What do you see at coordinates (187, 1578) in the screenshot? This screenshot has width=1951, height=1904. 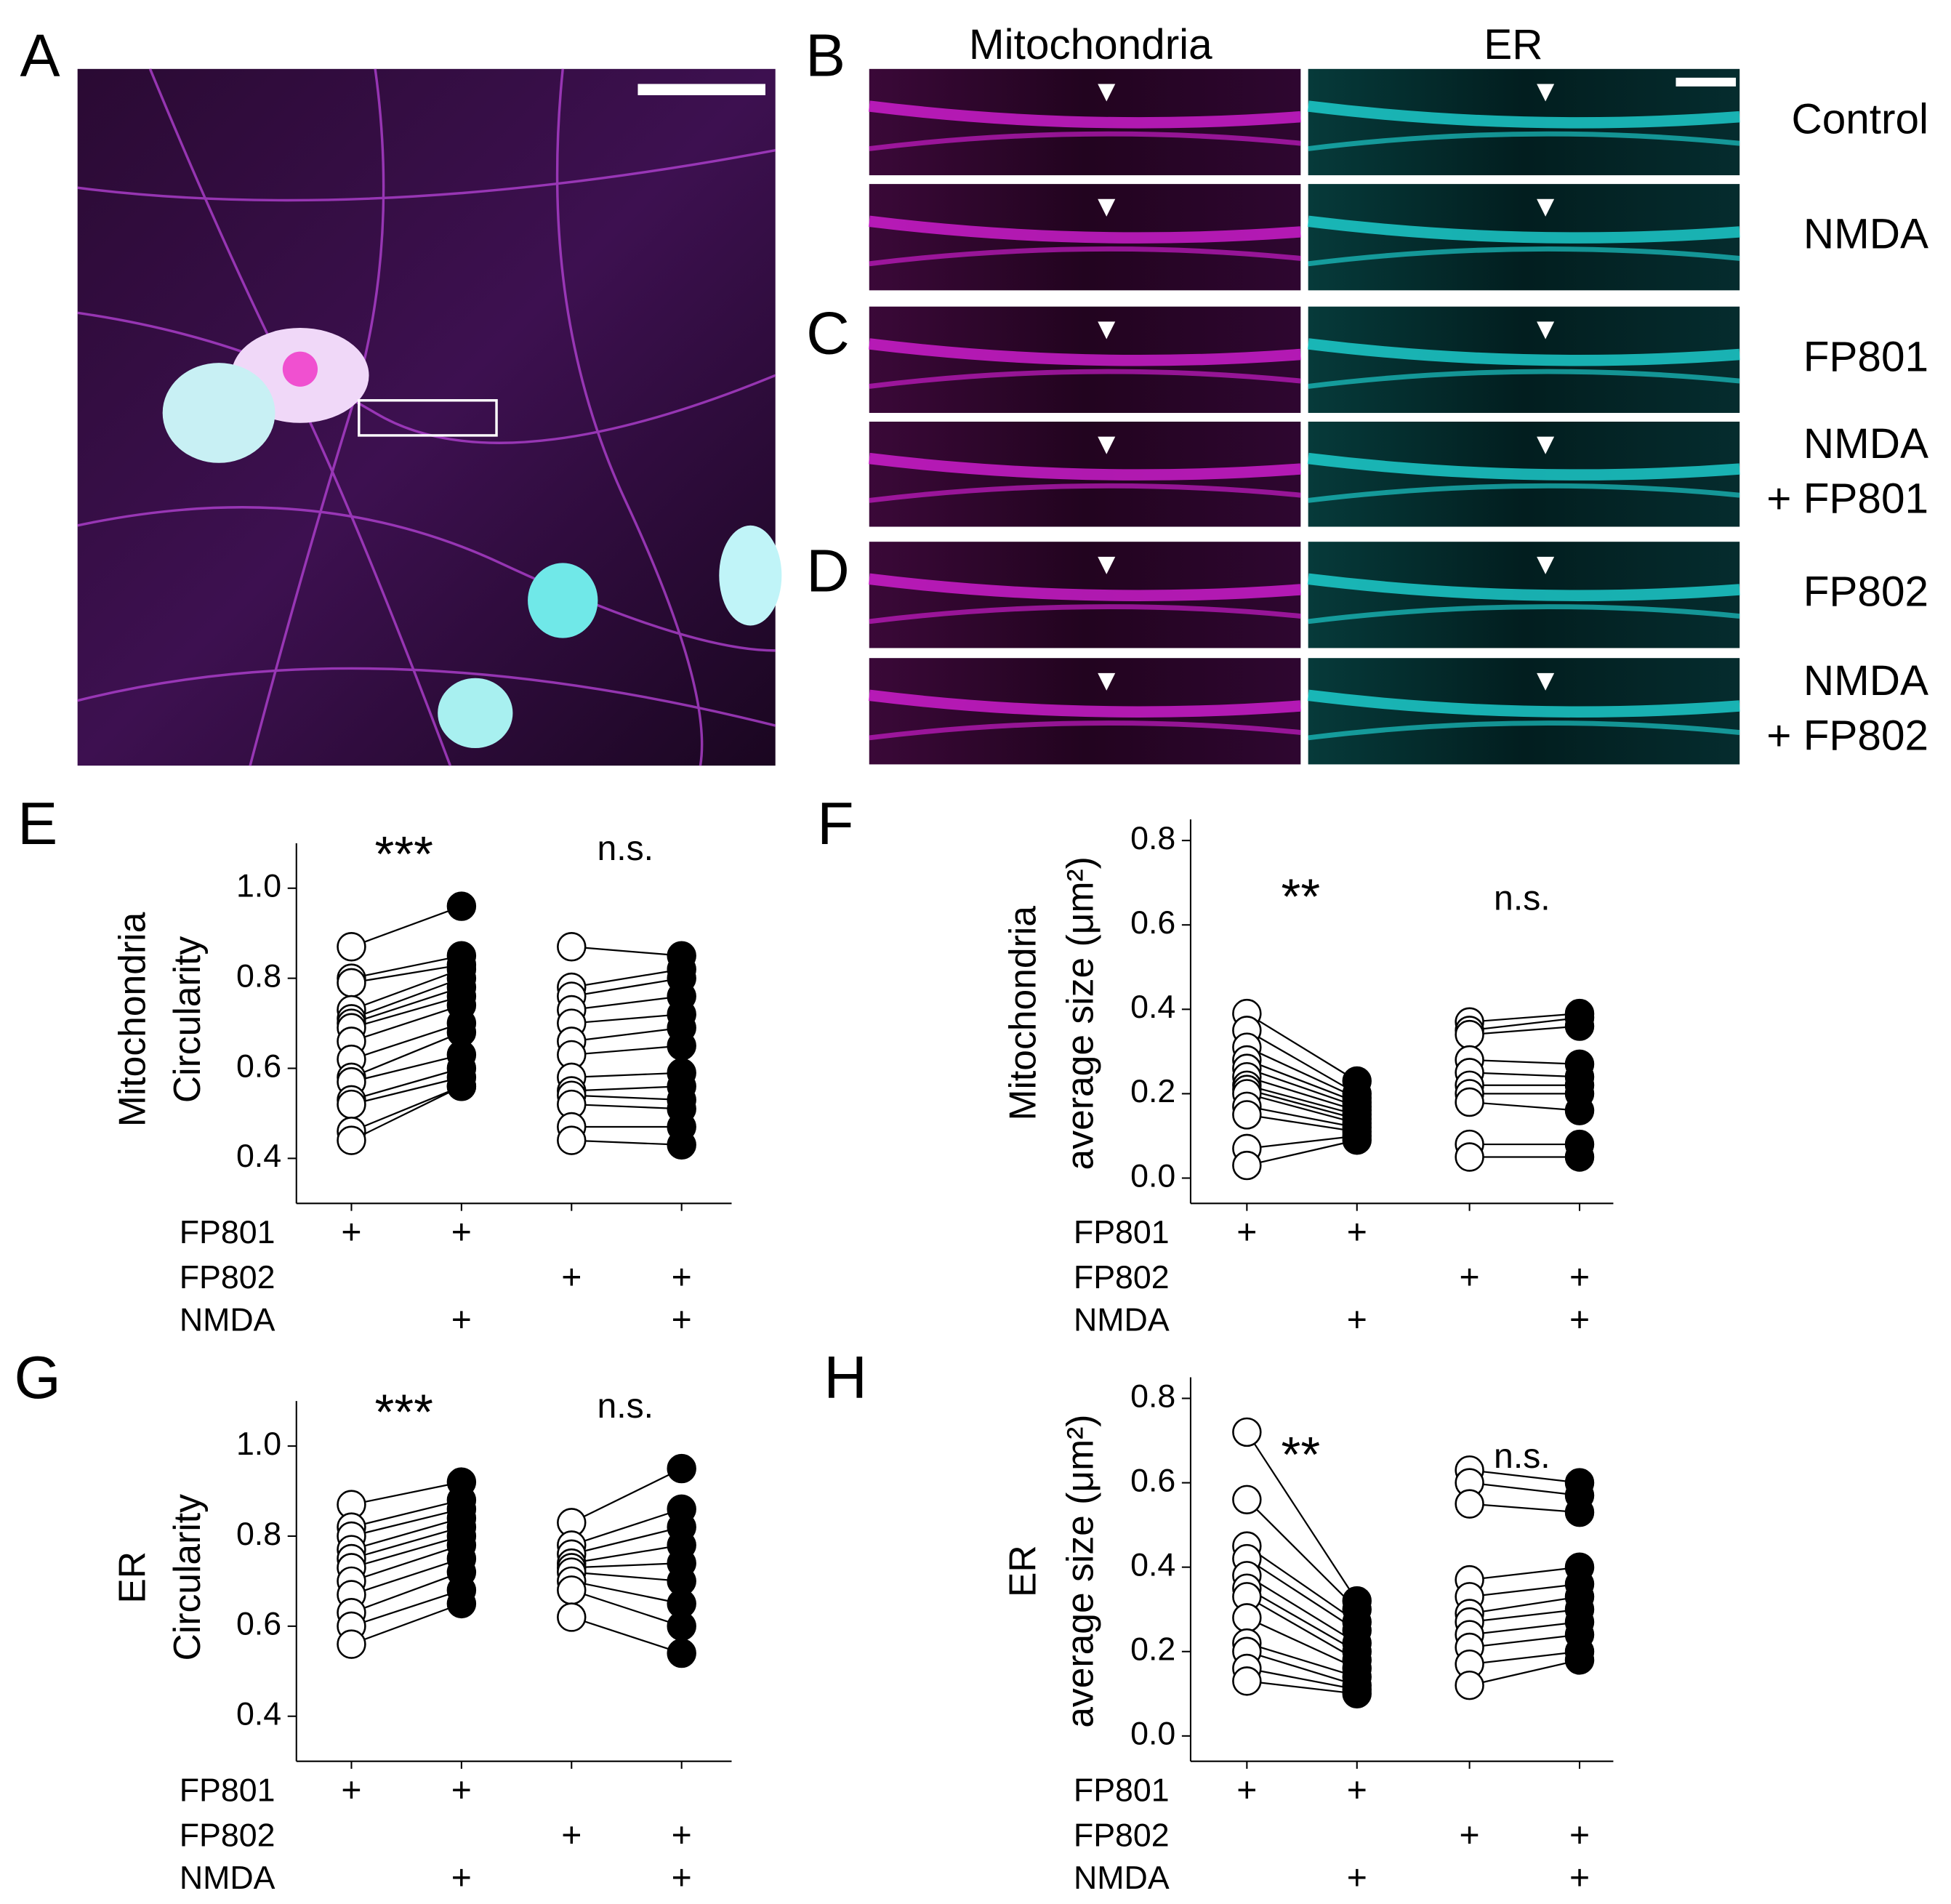 I see `y-axis-label: Circularity` at bounding box center [187, 1578].